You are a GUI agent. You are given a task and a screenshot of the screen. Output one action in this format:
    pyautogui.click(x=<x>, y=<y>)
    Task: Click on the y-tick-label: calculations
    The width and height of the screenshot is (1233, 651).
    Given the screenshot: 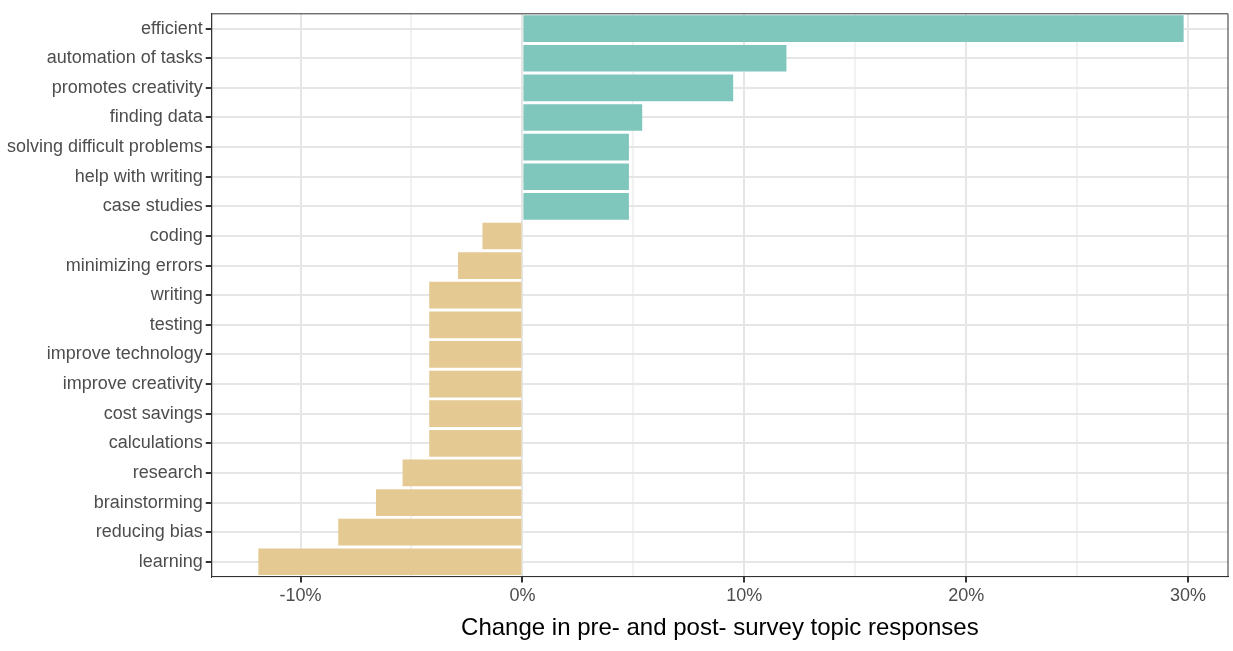 What is the action you would take?
    pyautogui.click(x=155, y=442)
    